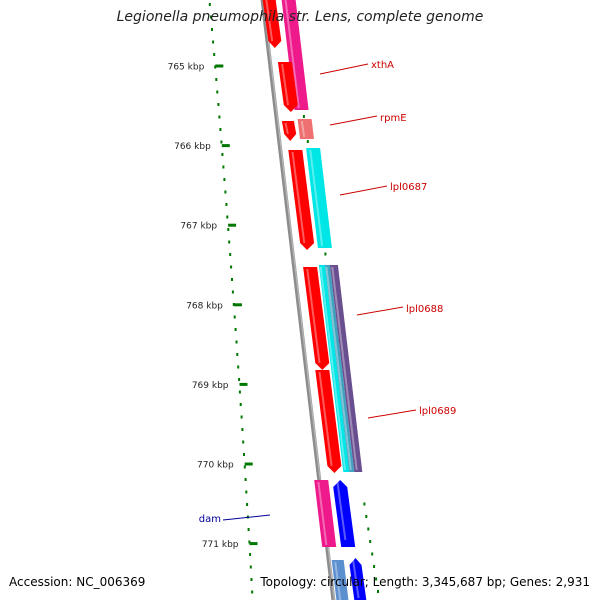  I want to click on gene-dam, so click(325, 513).